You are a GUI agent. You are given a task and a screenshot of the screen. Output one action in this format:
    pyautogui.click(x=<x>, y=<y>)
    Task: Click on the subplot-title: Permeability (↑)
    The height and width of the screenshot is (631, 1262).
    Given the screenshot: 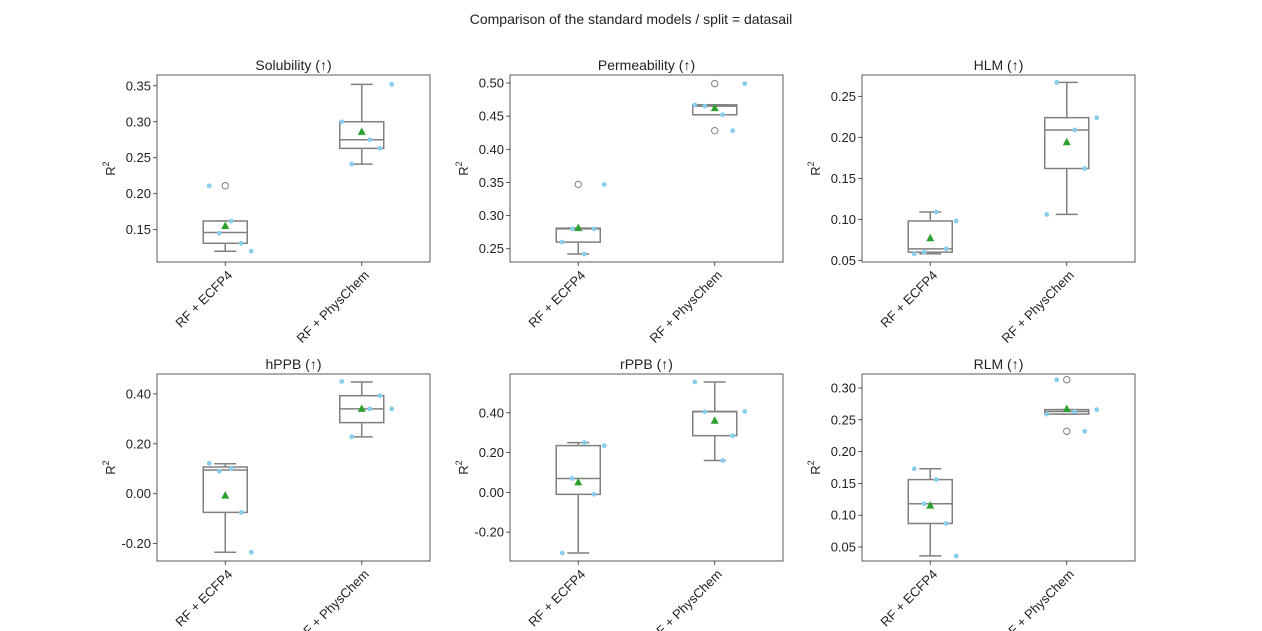 What is the action you would take?
    pyautogui.click(x=646, y=65)
    